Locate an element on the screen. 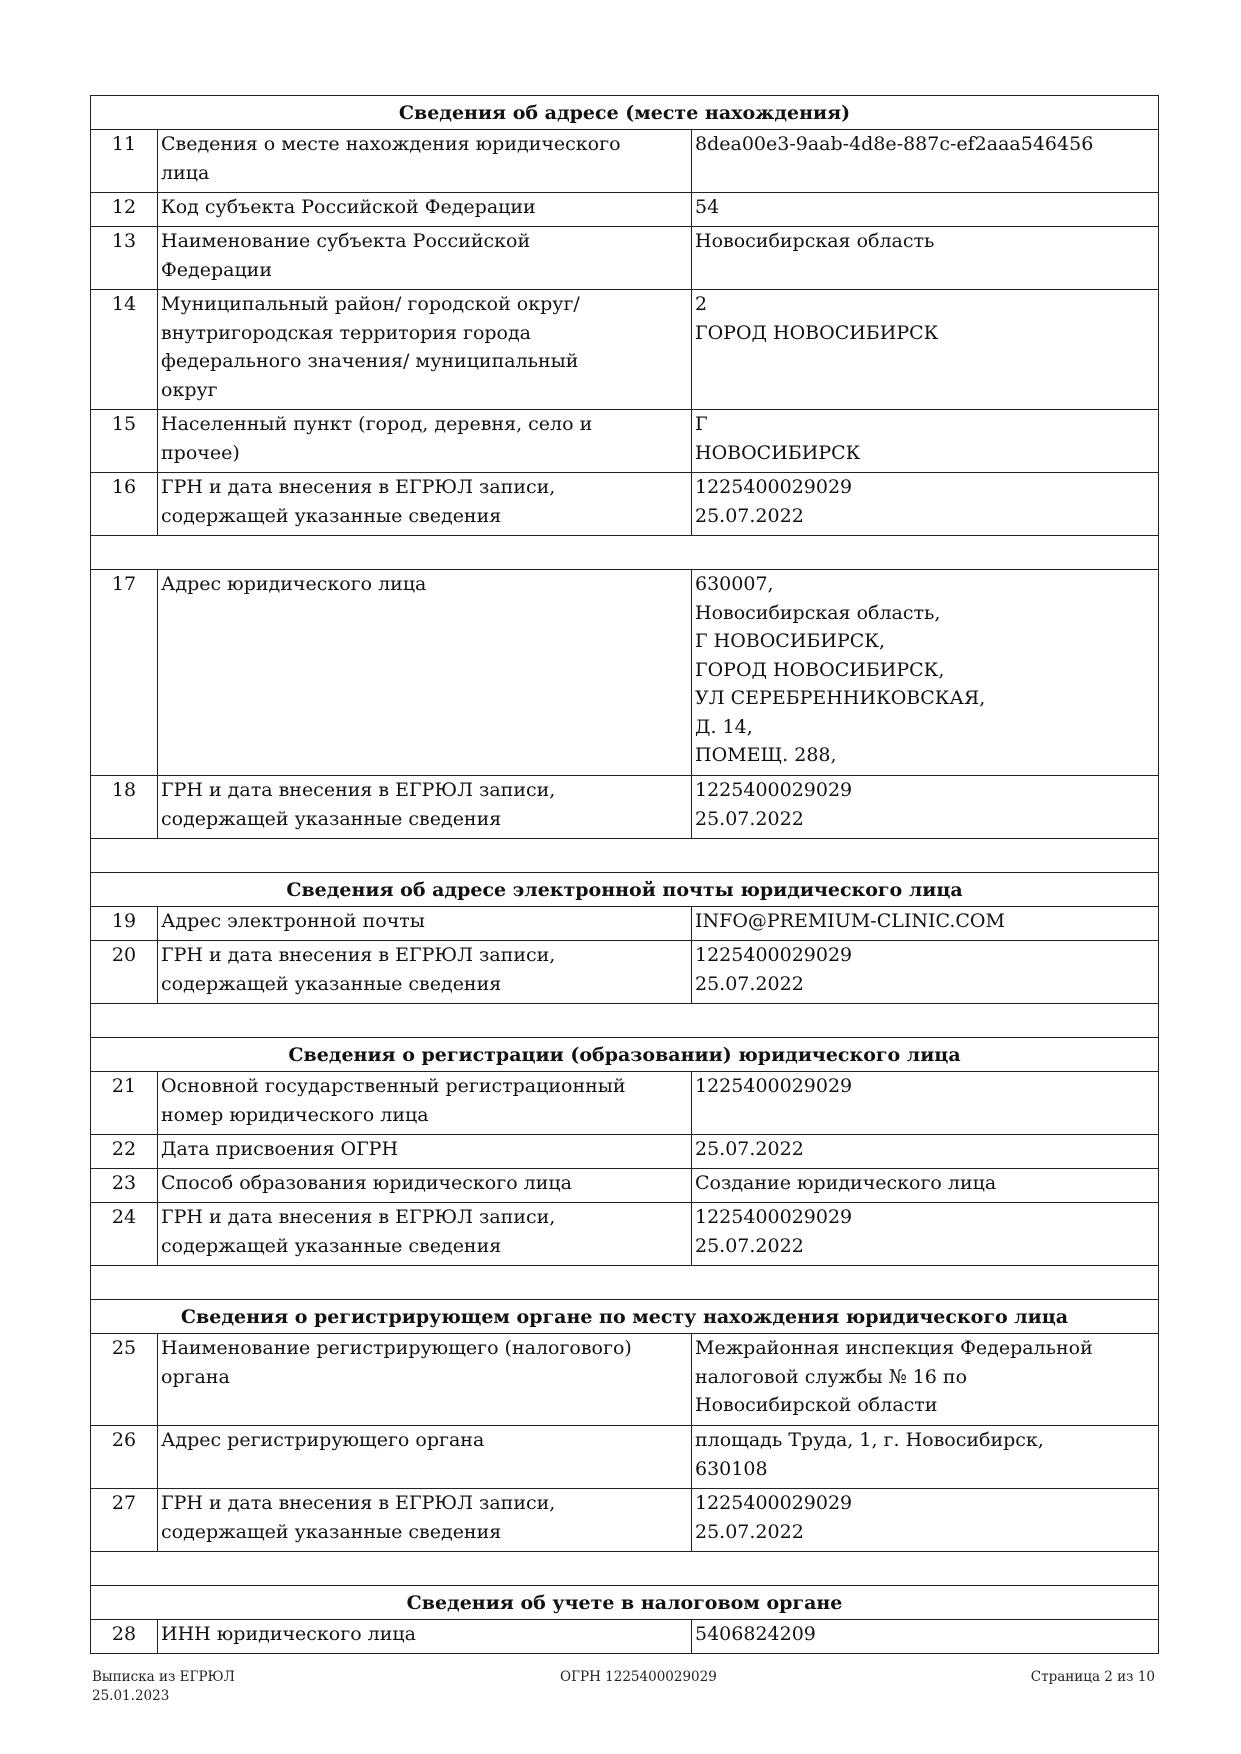 This screenshot has height=1754, width=1241. value-line: Г НОВОСИБИРСК, is located at coordinates (790, 641).